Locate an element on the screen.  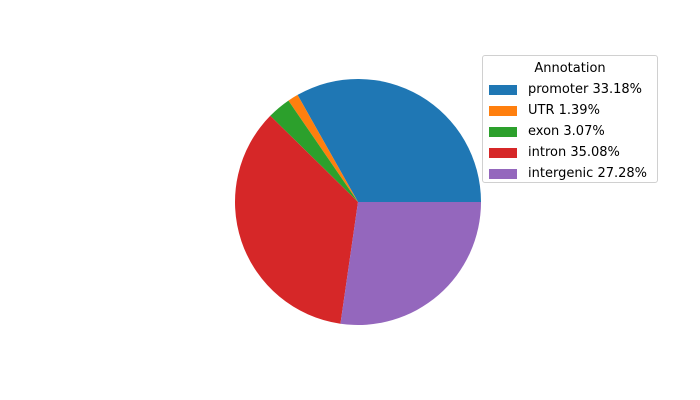
pie-slice-exon is located at coordinates (314, 151).